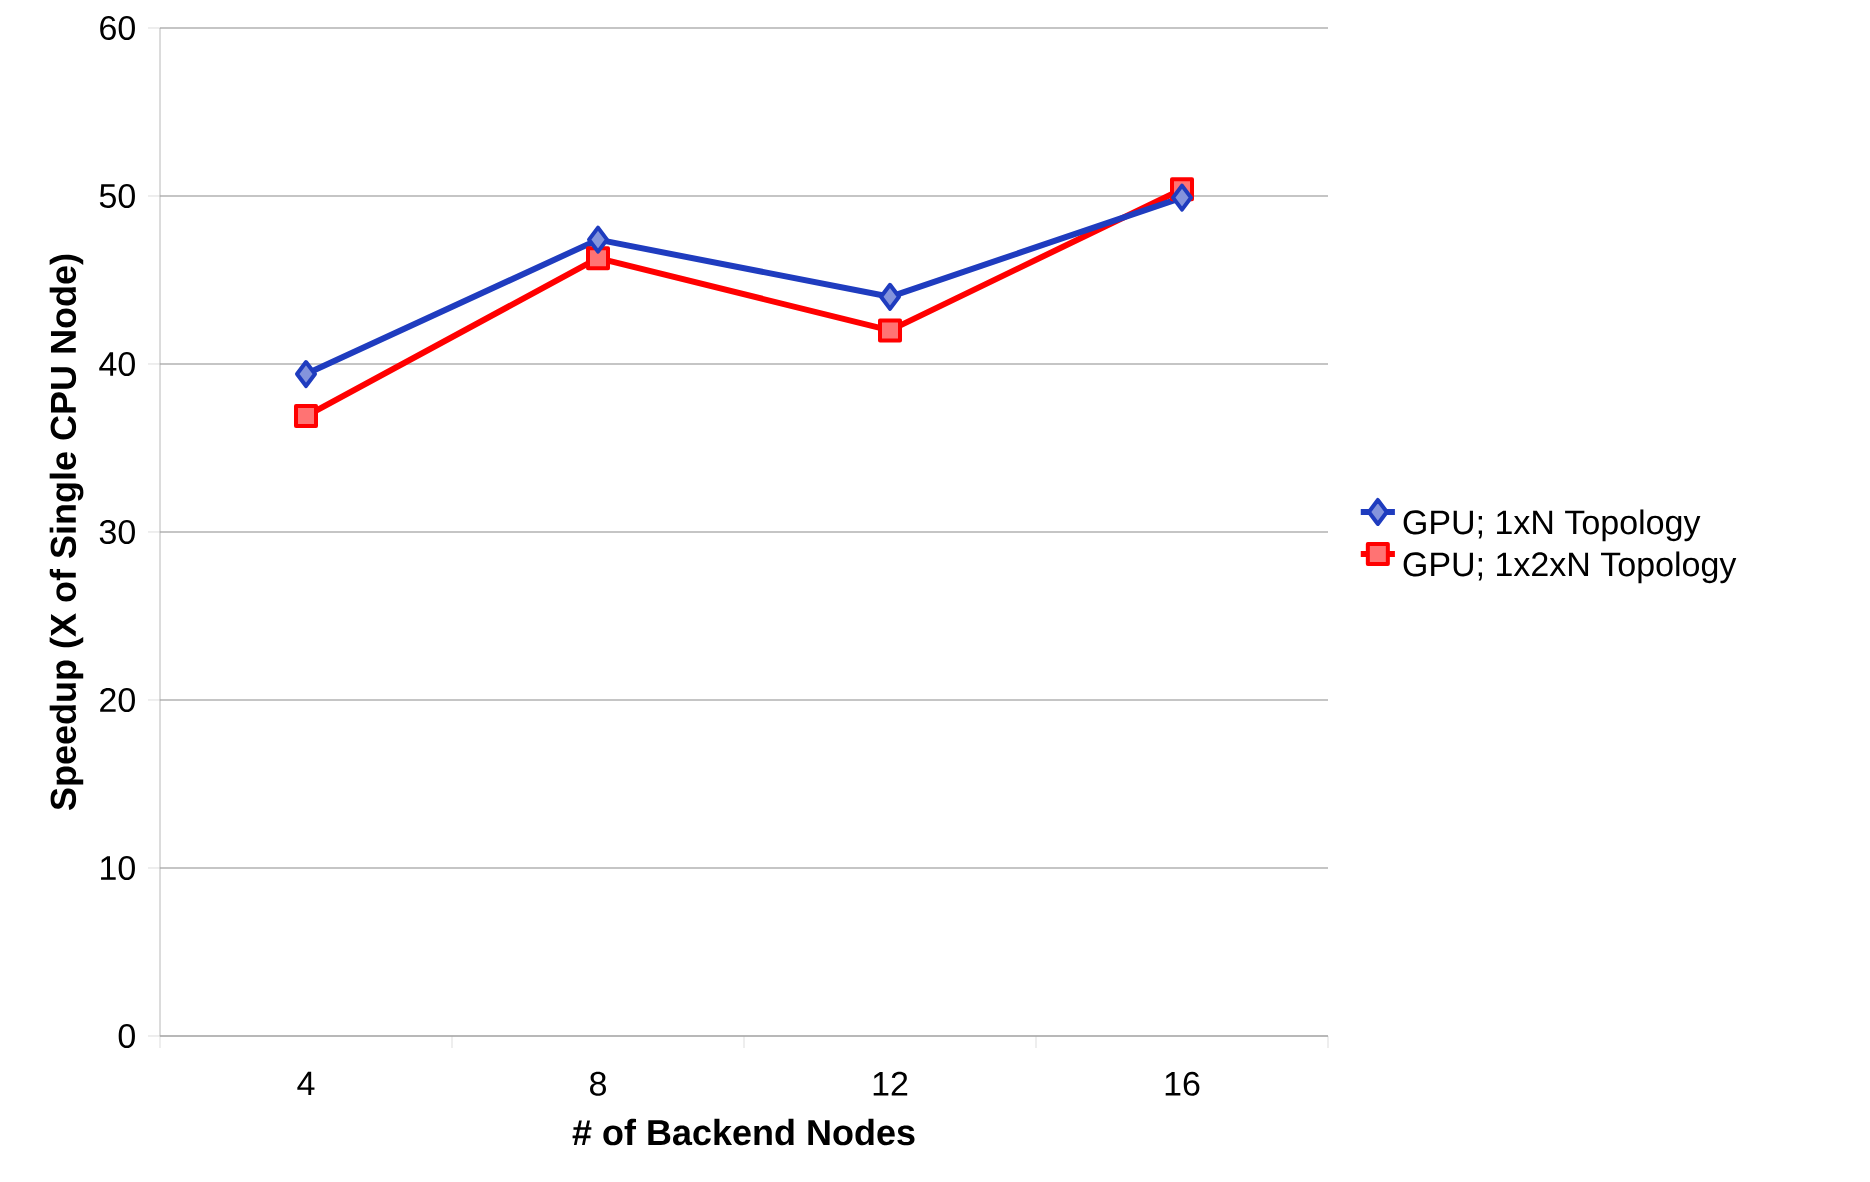 The image size is (1870, 1182). Describe the element at coordinates (306, 1083) in the screenshot. I see `x-tick-label: 4` at that location.